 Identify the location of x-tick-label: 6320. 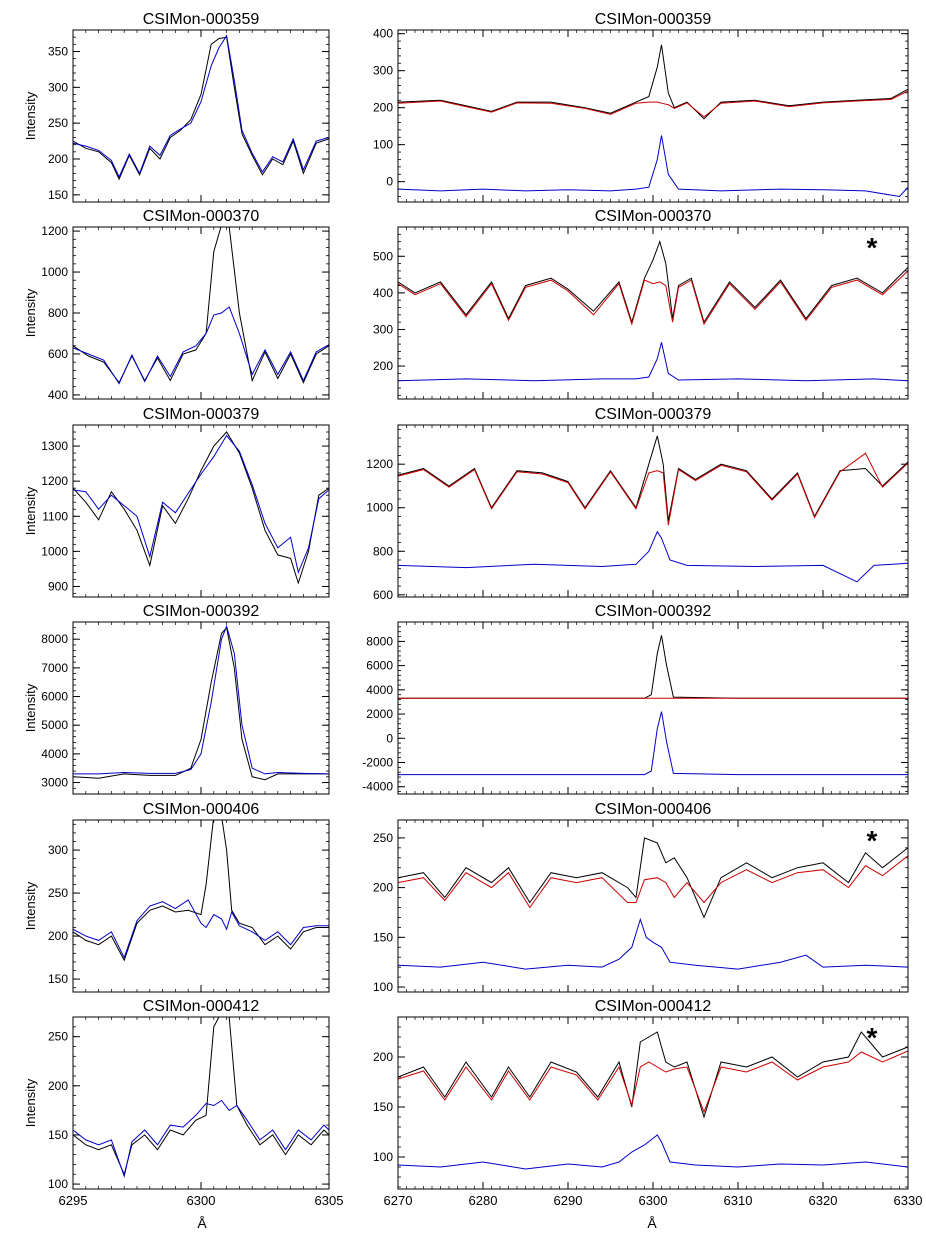
(823, 1200).